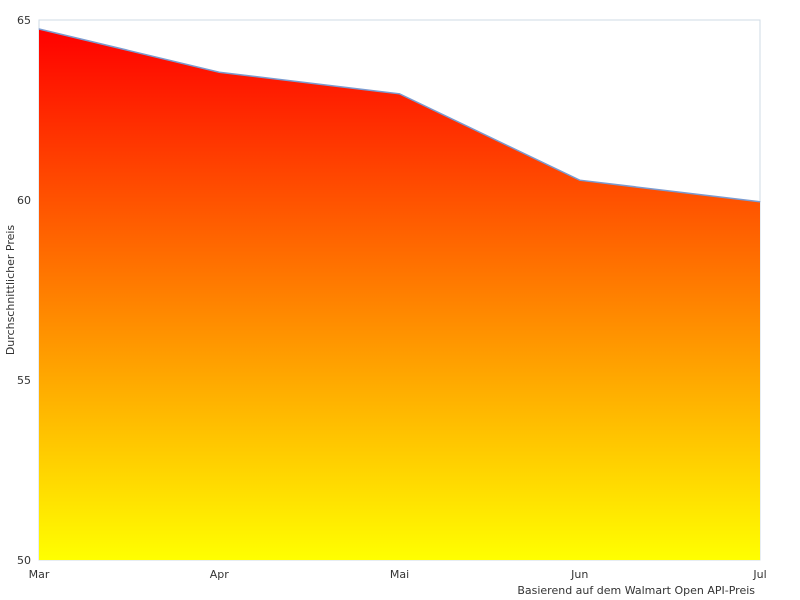 The width and height of the screenshot is (800, 600). Describe the element at coordinates (24, 380) in the screenshot. I see `y-tick-label-55: 55` at that location.